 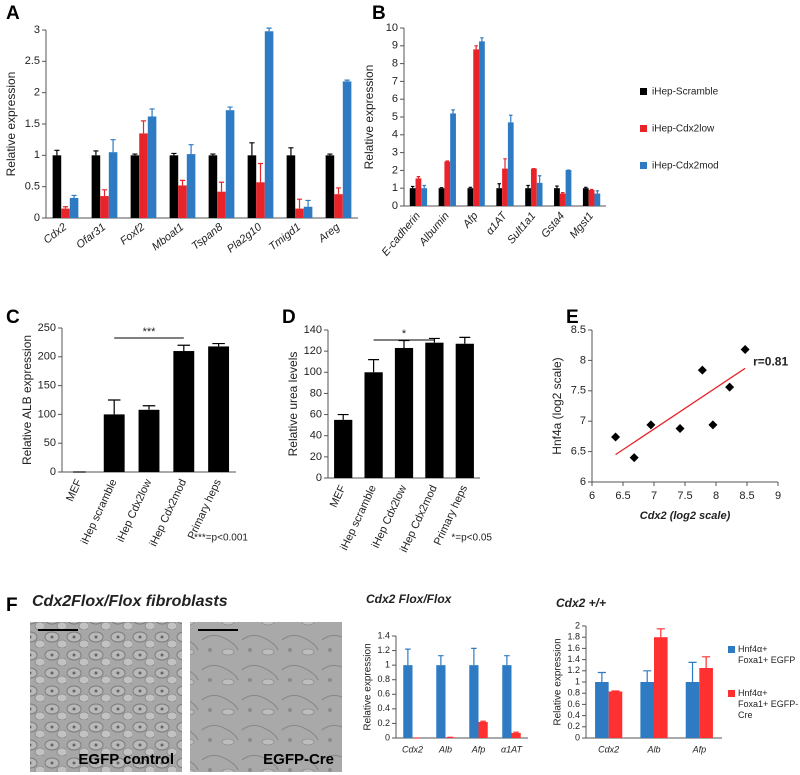 I want to click on y-tick-label: 120, so click(x=313, y=351).